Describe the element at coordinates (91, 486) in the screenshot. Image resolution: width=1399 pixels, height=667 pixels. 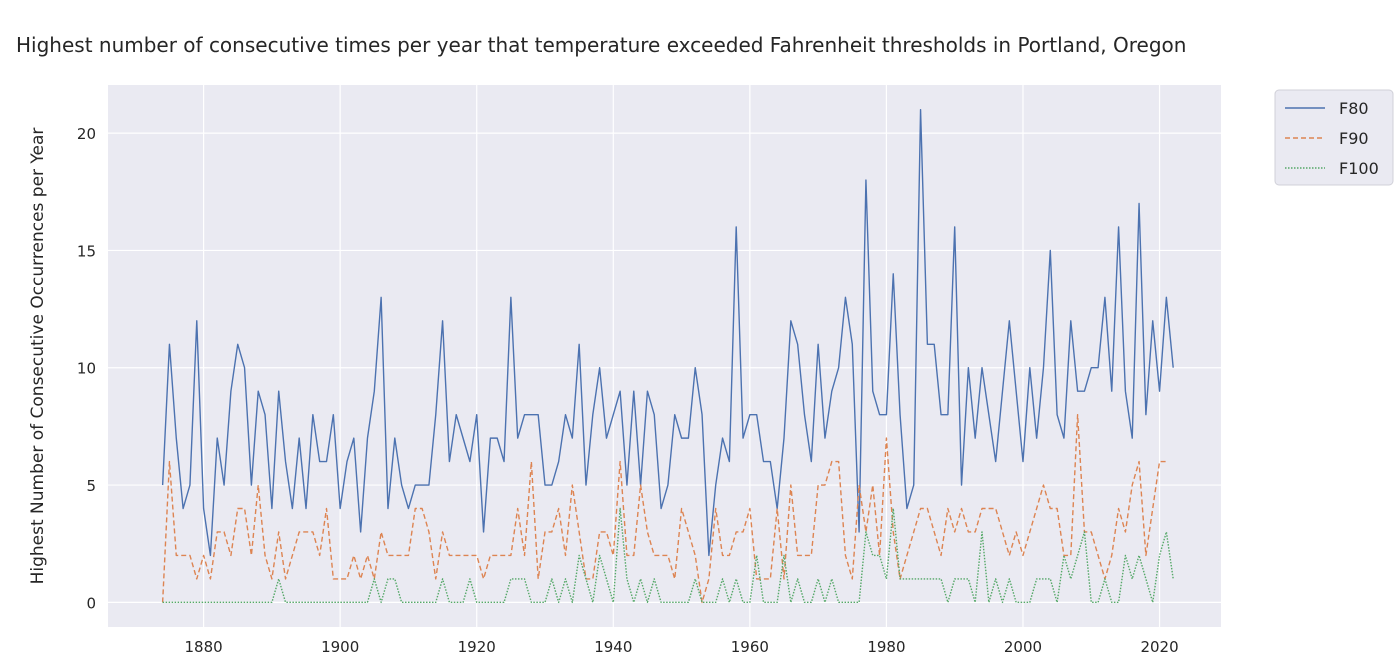
I see `y-tick-label: 5` at that location.